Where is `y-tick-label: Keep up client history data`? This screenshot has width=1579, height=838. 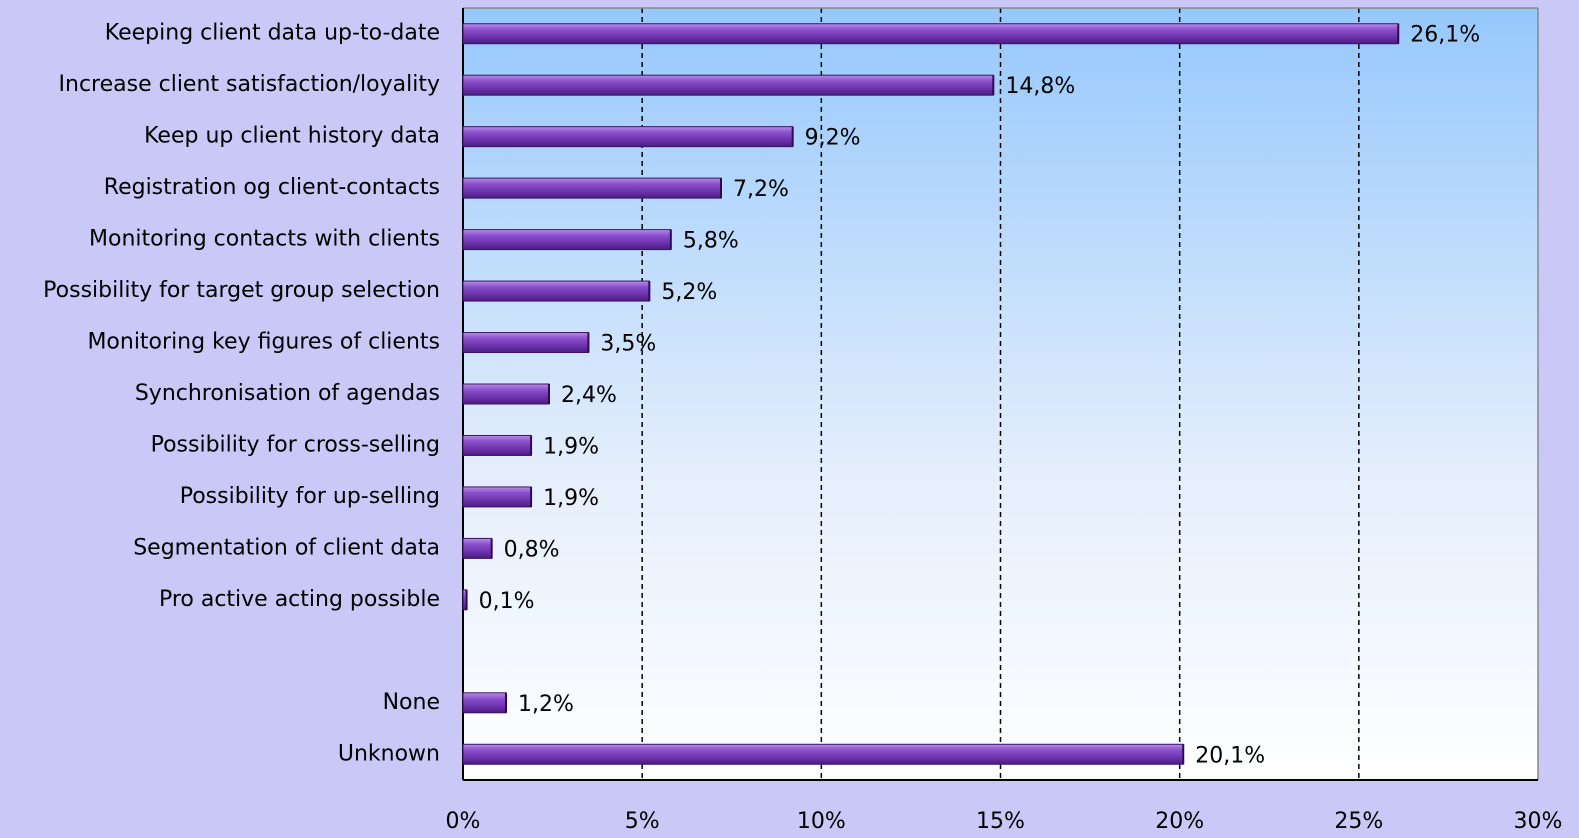 y-tick-label: Keep up client history data is located at coordinates (292, 136).